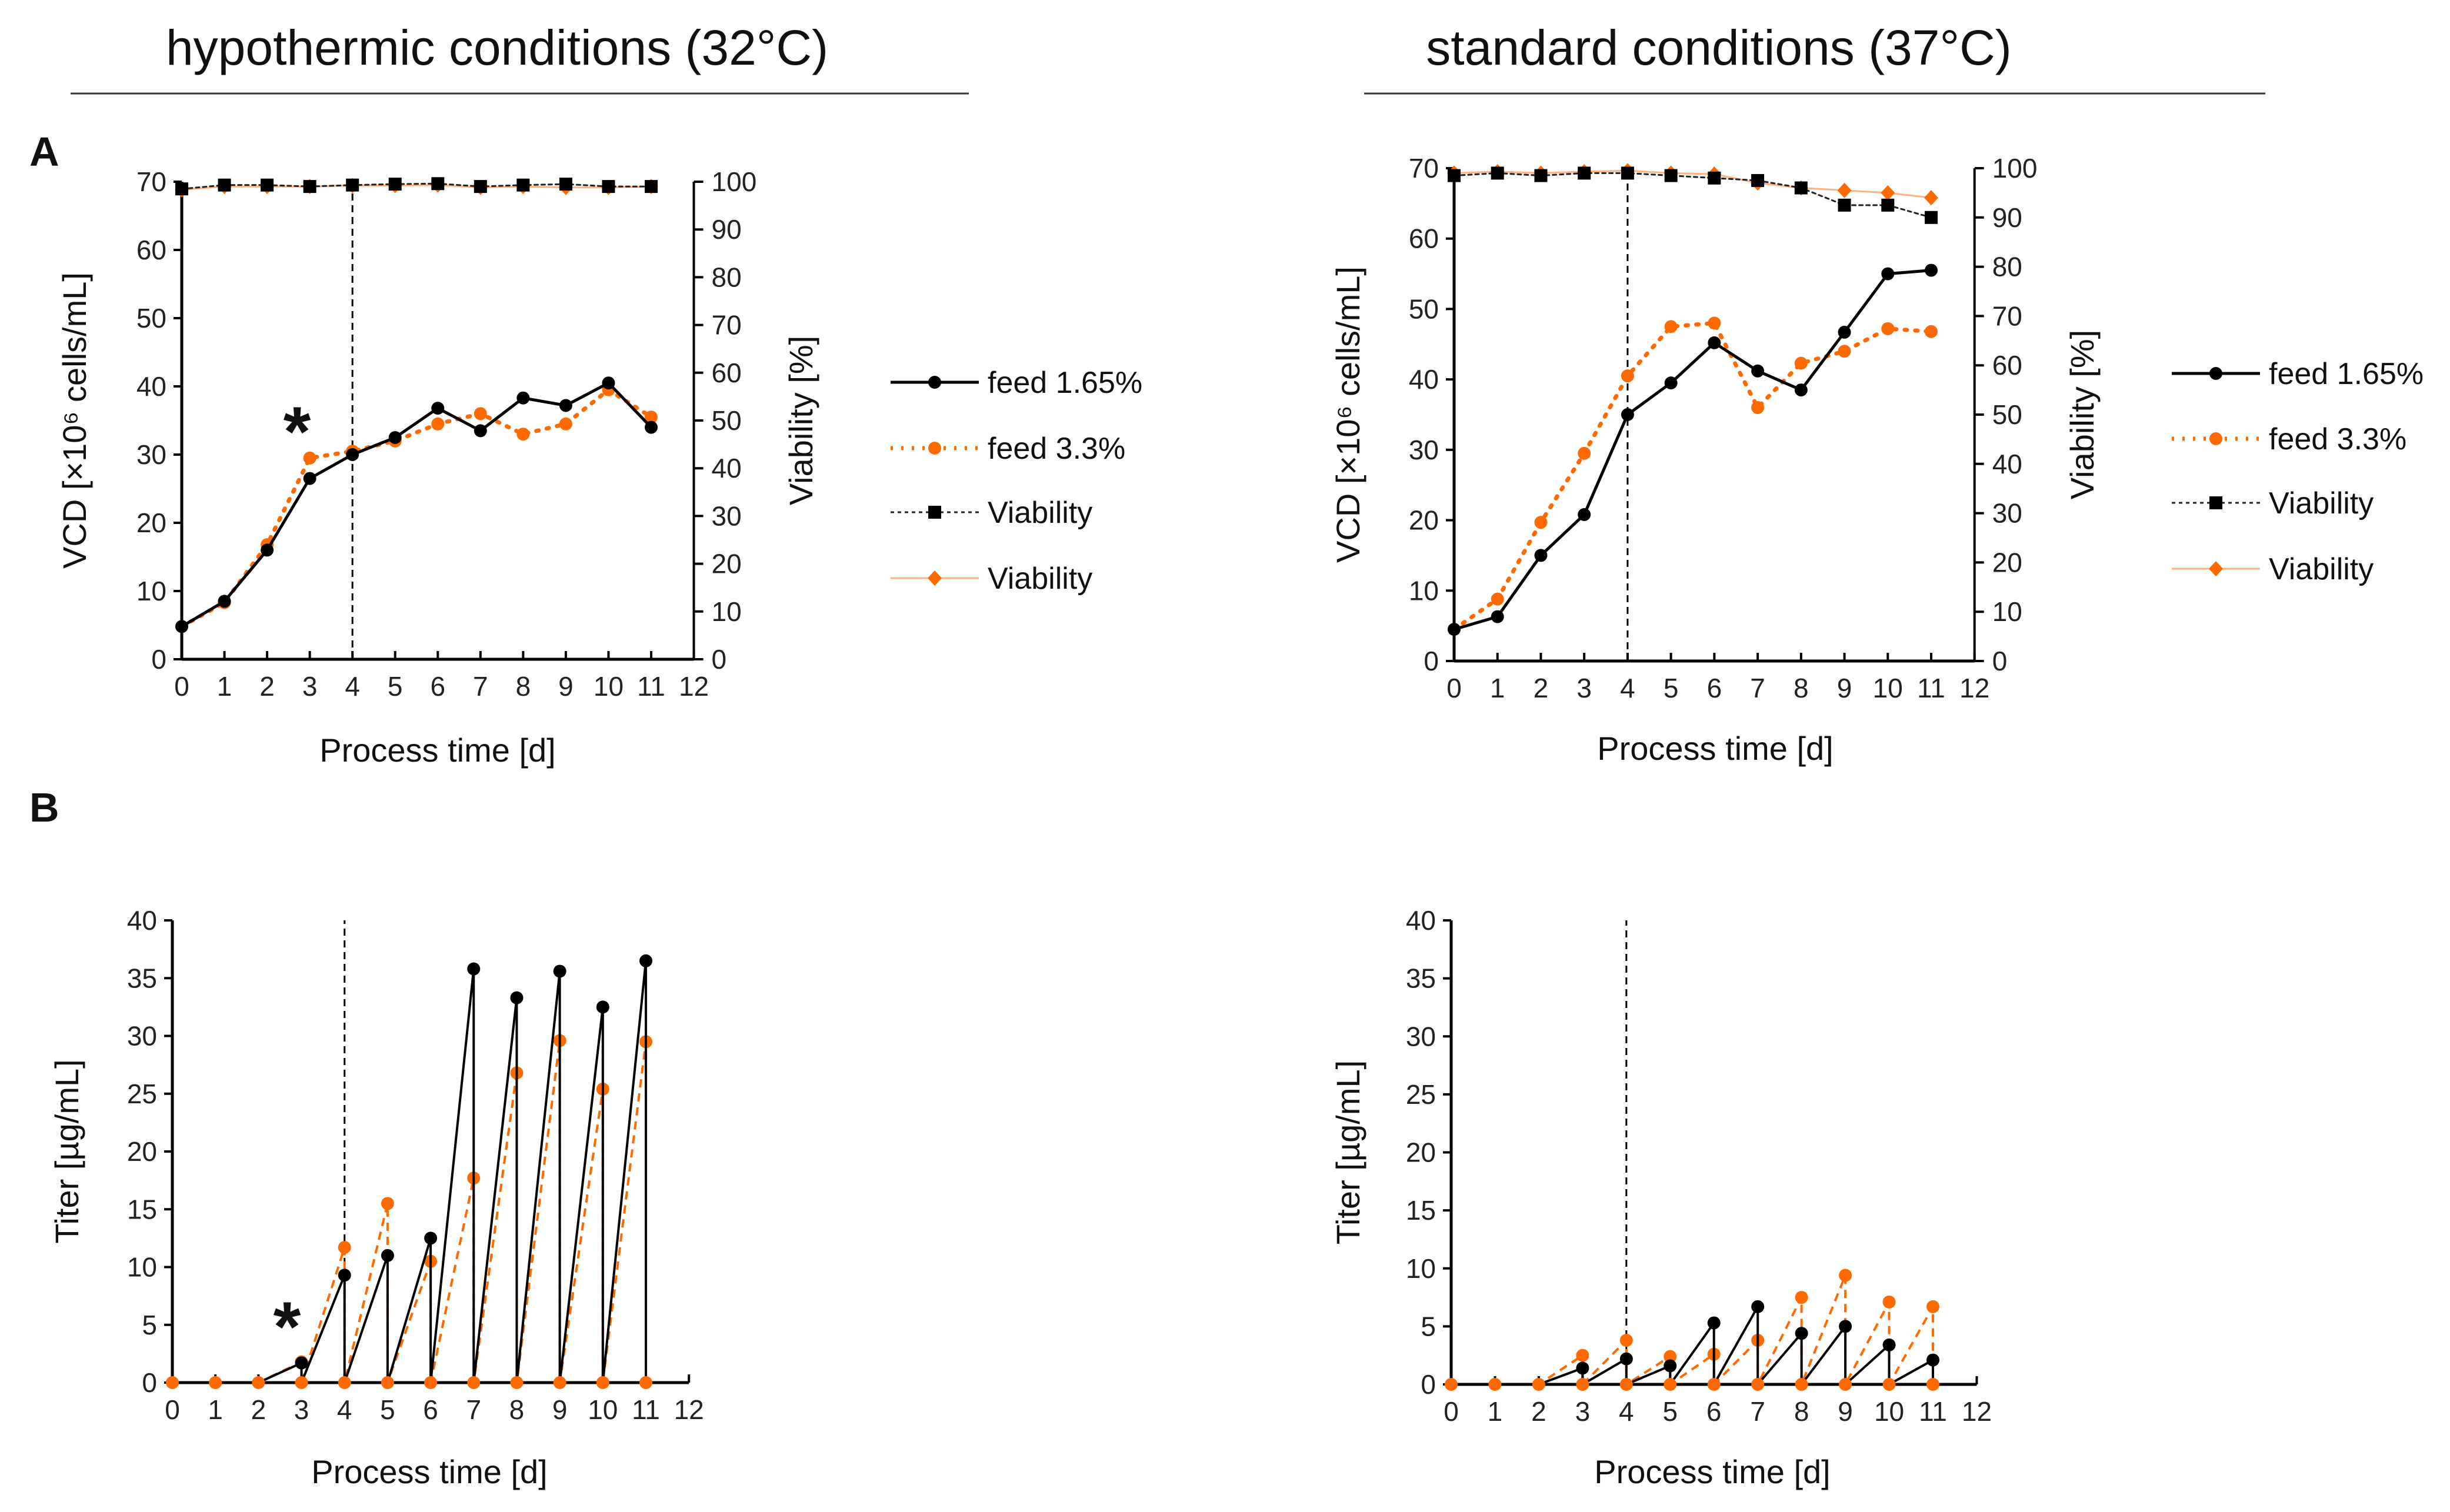 The height and width of the screenshot is (1512, 2450). I want to click on significance-asterisk: *, so click(287, 1326).